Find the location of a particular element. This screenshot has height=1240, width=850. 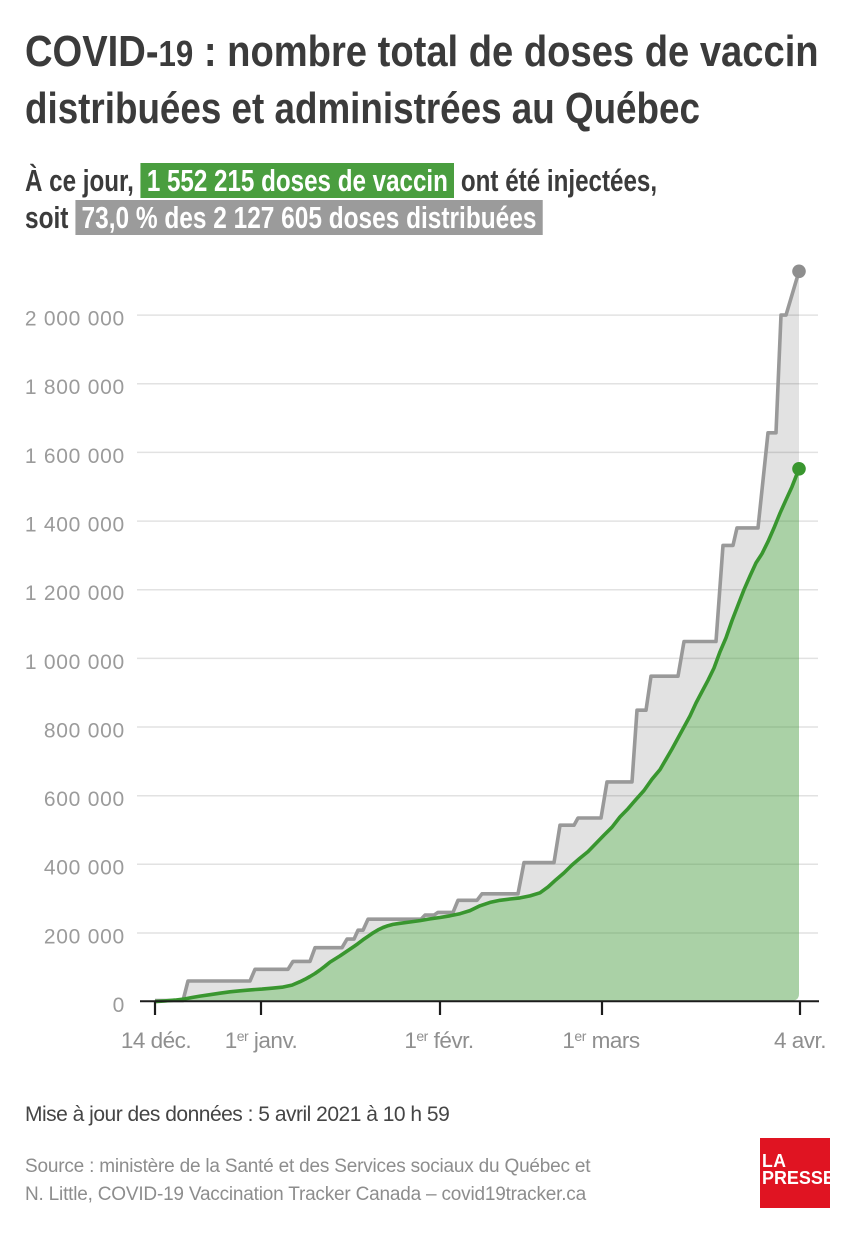

svg-text: 1er janv. is located at coordinates (261, 1040).